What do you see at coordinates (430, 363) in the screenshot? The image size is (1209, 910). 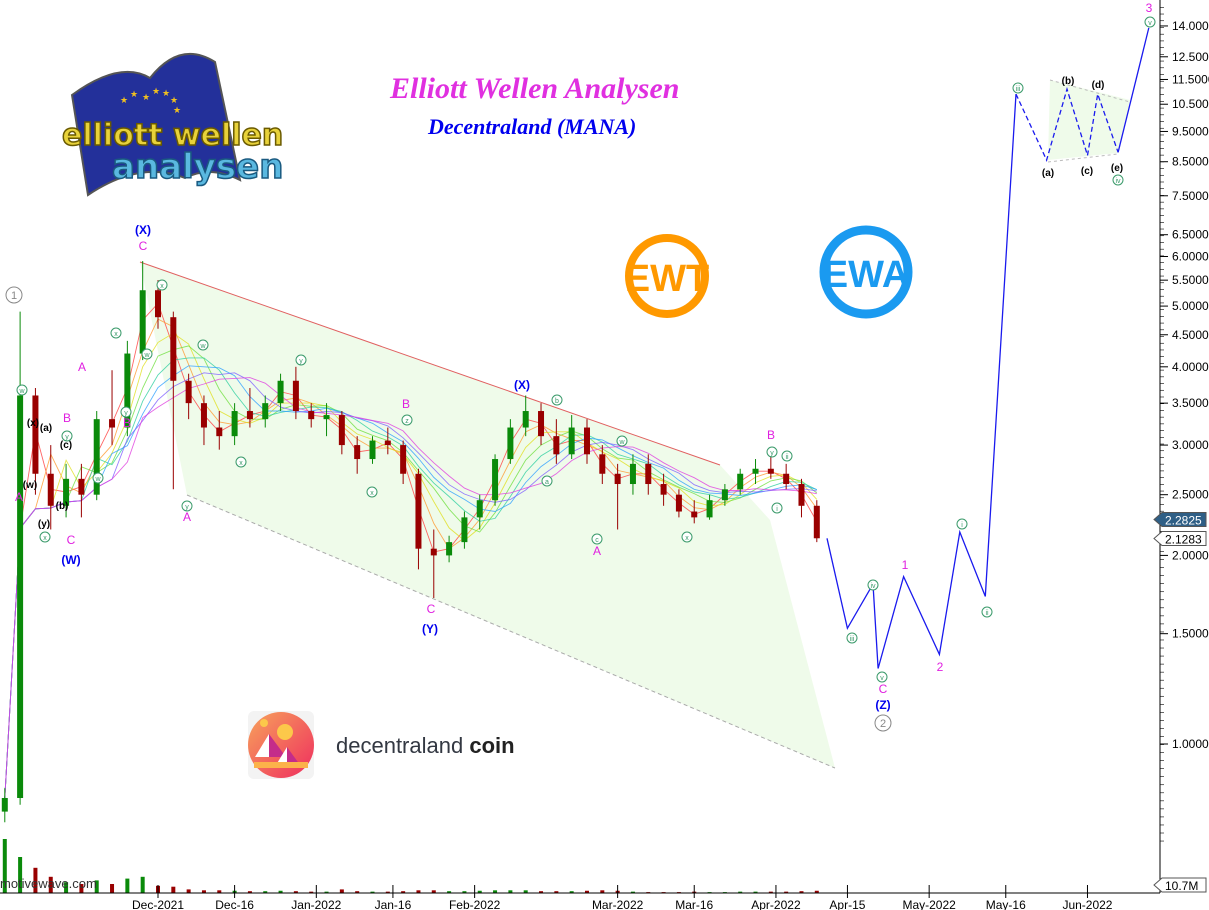 I see `channel-upper-line` at bounding box center [430, 363].